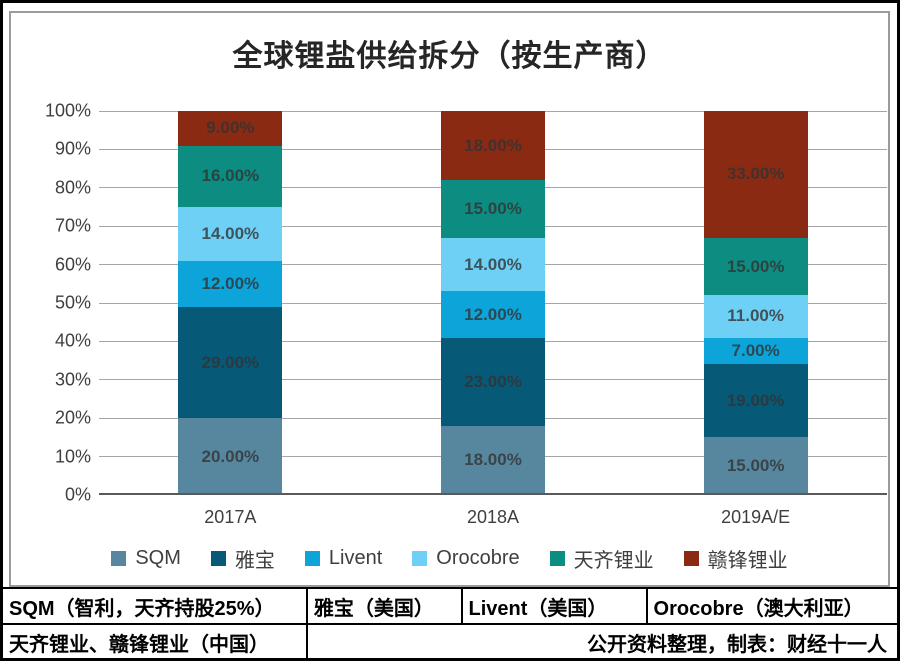 This screenshot has width=900, height=661. Describe the element at coordinates (254, 561) in the screenshot. I see `legend-label: 雅宝` at that location.